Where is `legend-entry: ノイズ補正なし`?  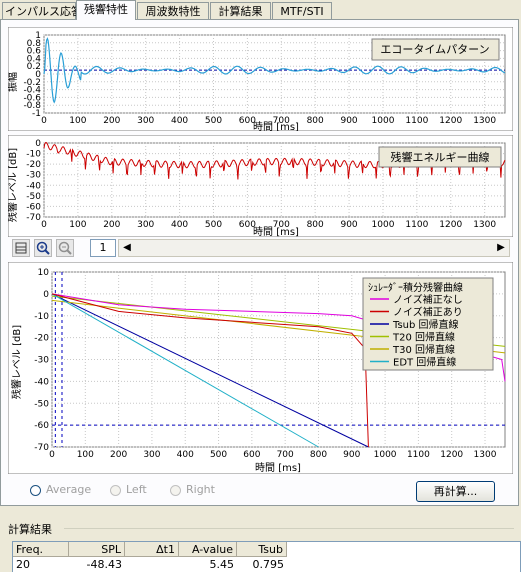 legend-entry: ノイズ補正なし is located at coordinates (428, 299).